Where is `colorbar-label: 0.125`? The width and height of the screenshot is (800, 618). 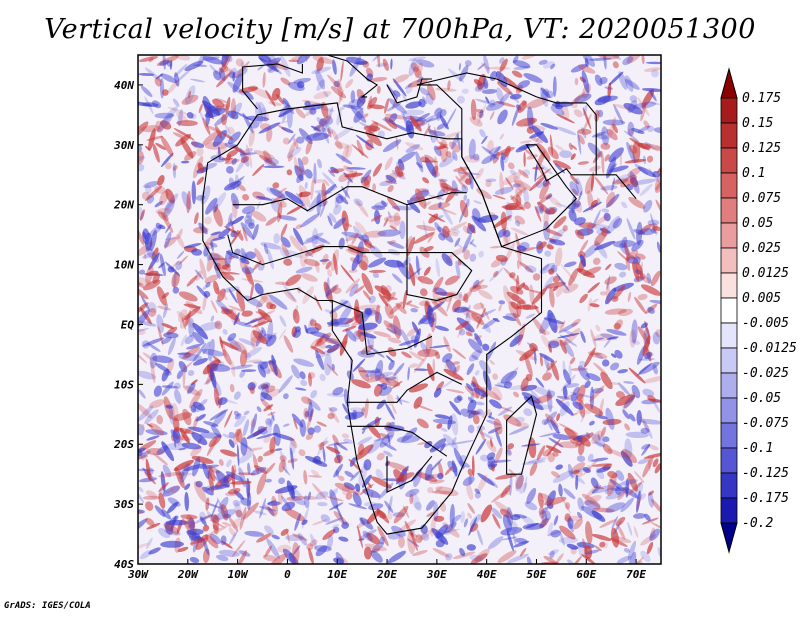
colorbar-label: 0.125 is located at coordinates (761, 148).